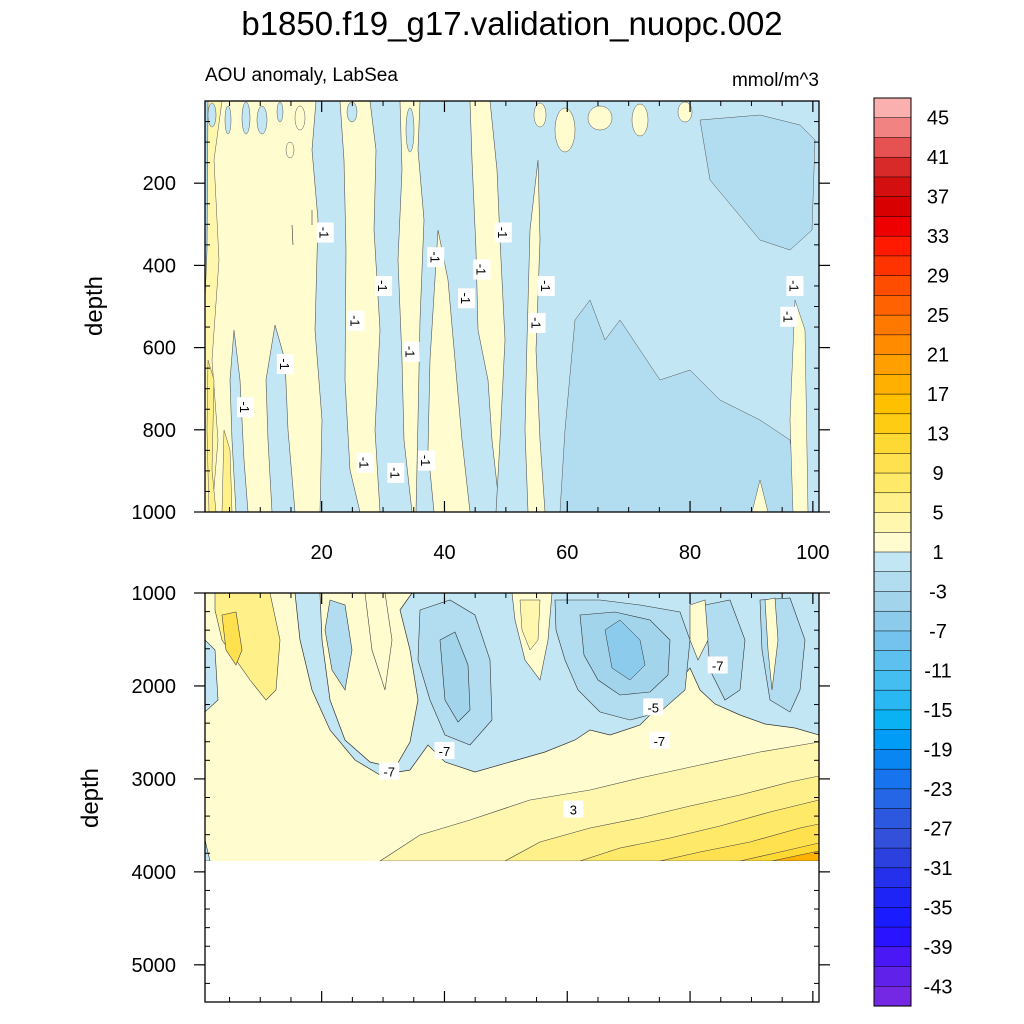  I want to click on upper-strong-negative, so click(799, 405).